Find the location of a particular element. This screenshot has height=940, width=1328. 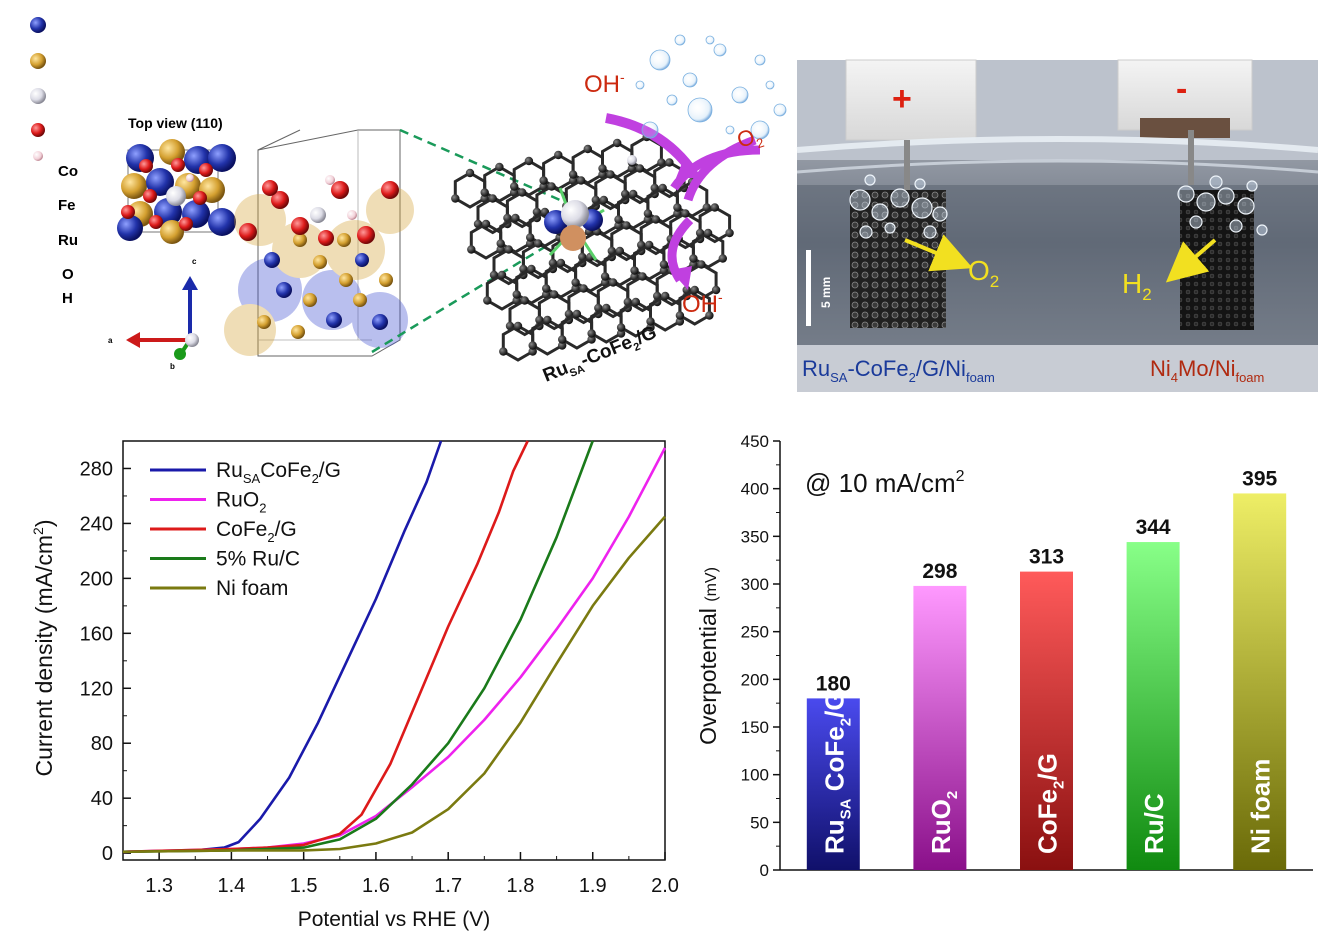

legend-label-ru: Ru is located at coordinates (68, 240).